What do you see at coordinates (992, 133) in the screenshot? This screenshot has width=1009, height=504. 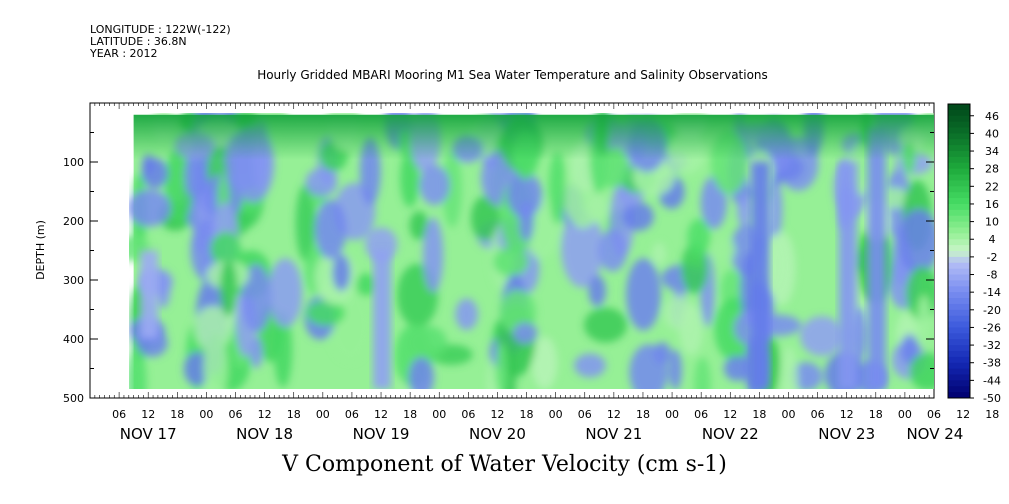 I see `colorbar-label: 40` at bounding box center [992, 133].